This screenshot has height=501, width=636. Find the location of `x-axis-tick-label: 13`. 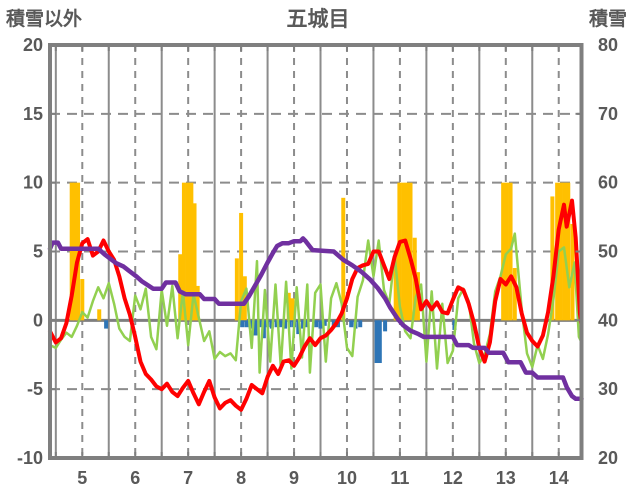

x-axis-tick-label: 13 is located at coordinates (506, 478).